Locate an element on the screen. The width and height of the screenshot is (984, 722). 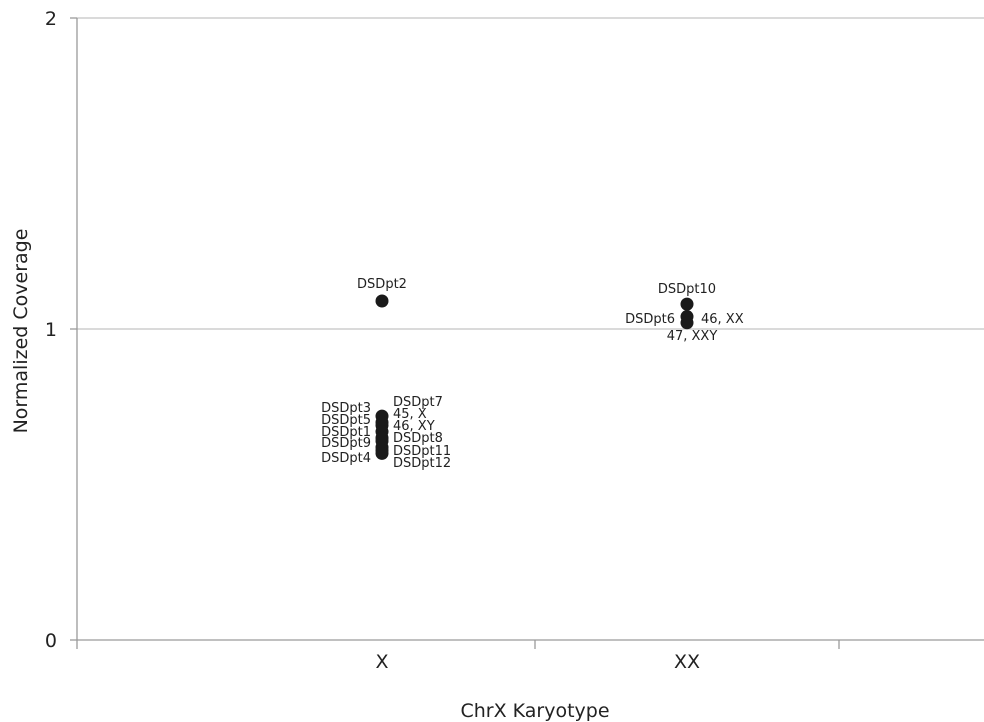
x-axis-title: ChrX Karyotype is located at coordinates (534, 711).